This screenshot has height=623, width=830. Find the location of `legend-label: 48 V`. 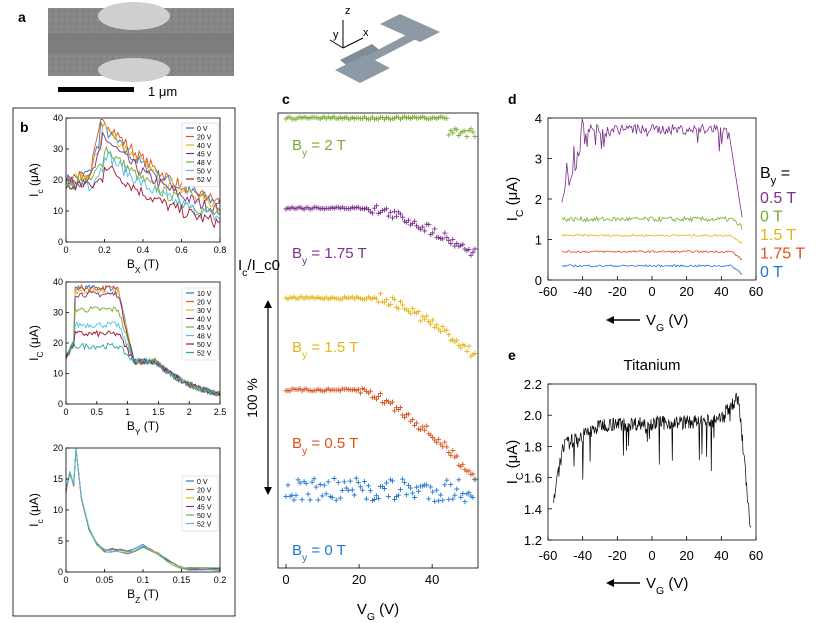

legend-label: 48 V is located at coordinates (204, 163).